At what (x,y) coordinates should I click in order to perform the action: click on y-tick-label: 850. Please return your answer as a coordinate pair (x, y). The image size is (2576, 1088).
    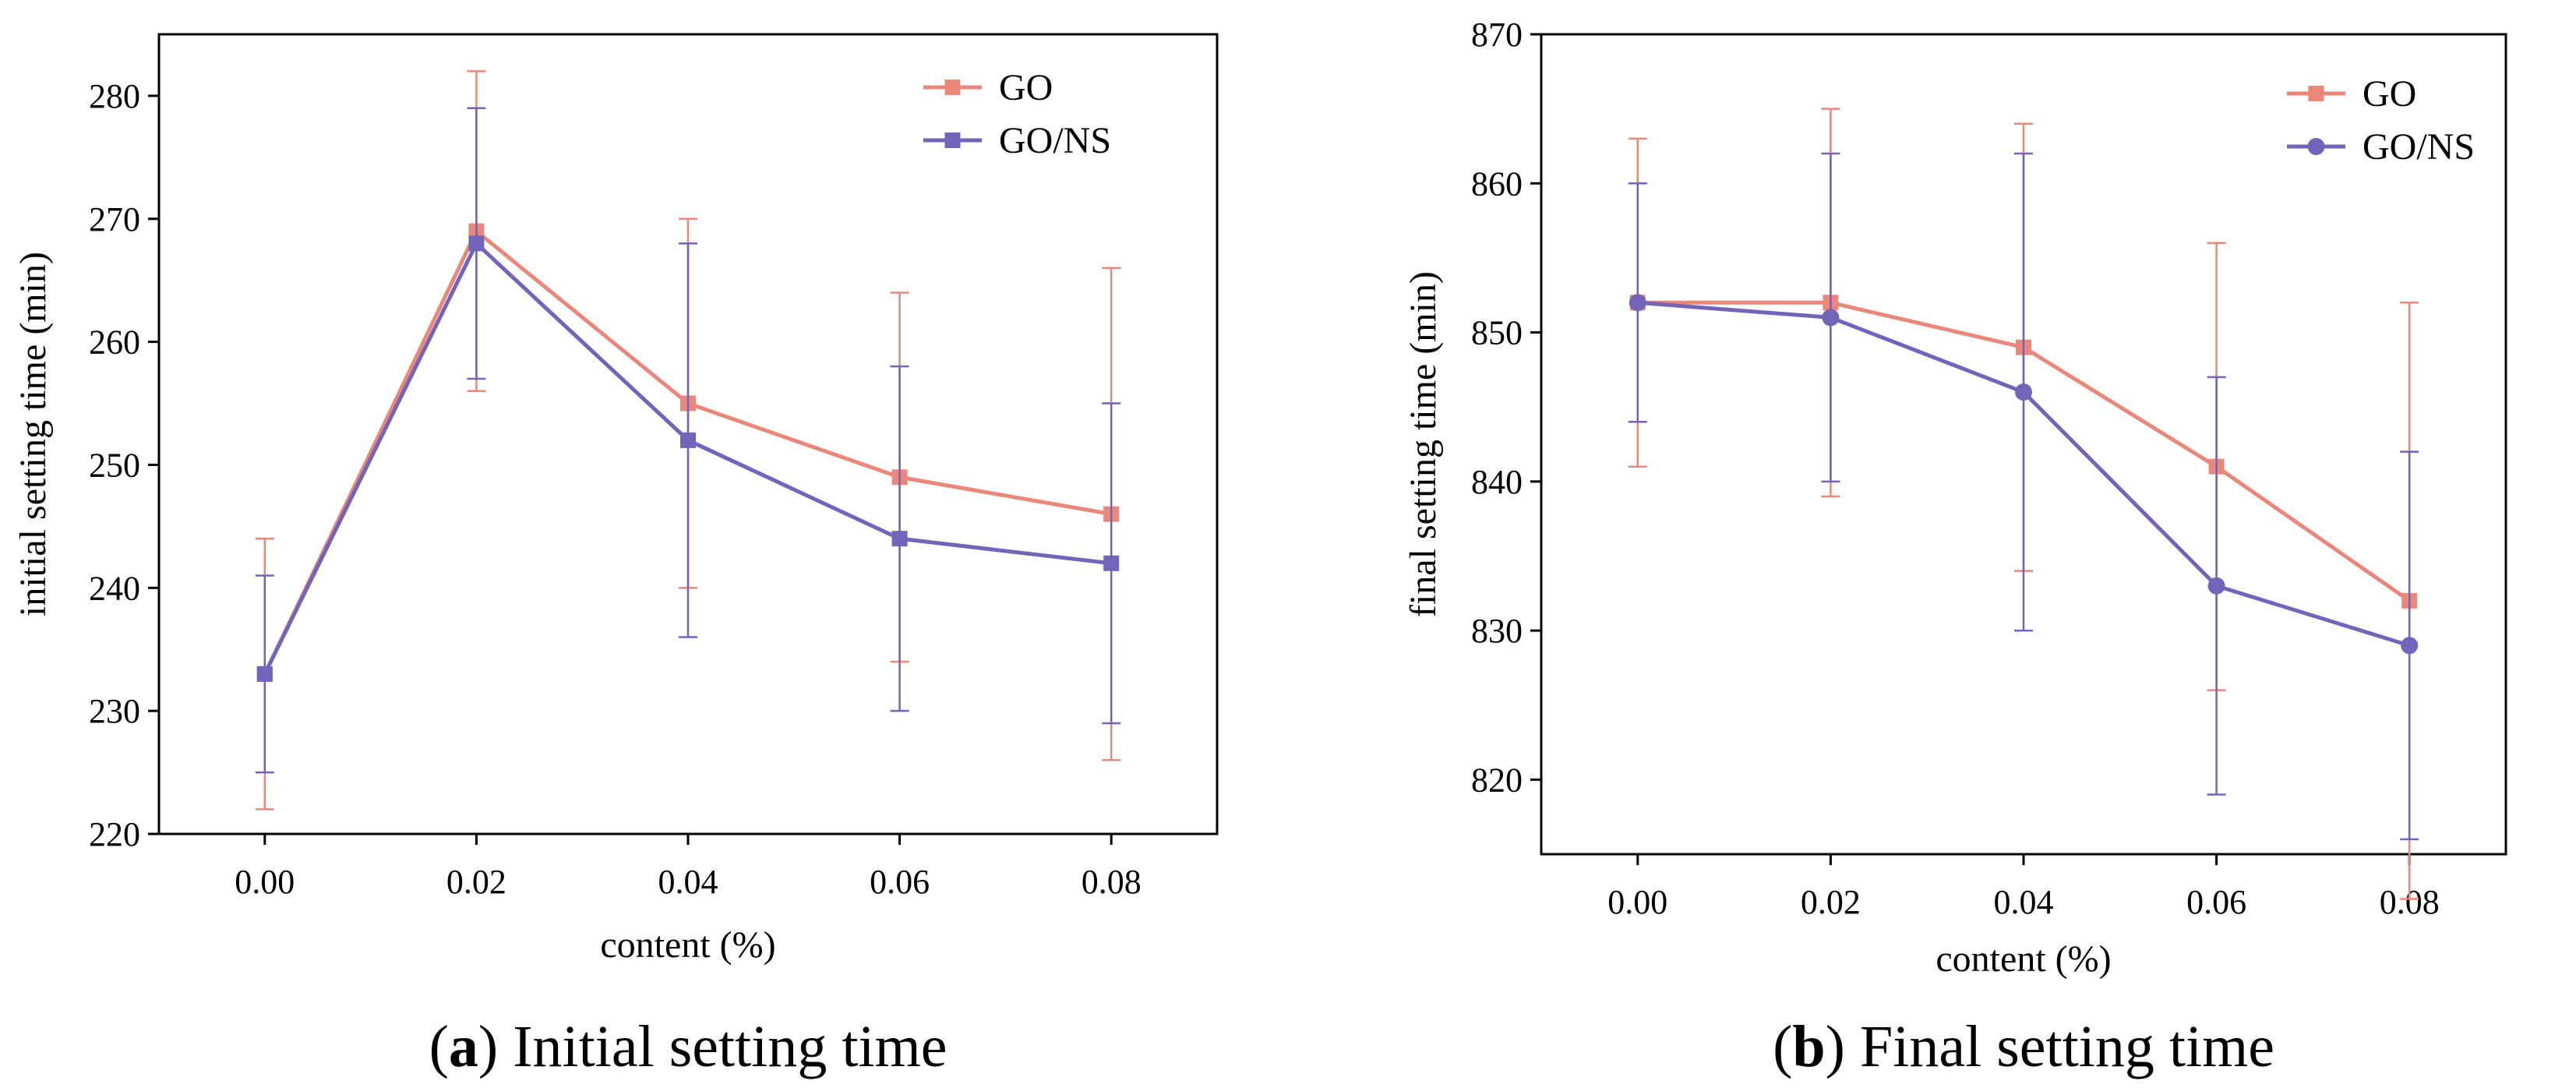
    Looking at the image, I should click on (1497, 333).